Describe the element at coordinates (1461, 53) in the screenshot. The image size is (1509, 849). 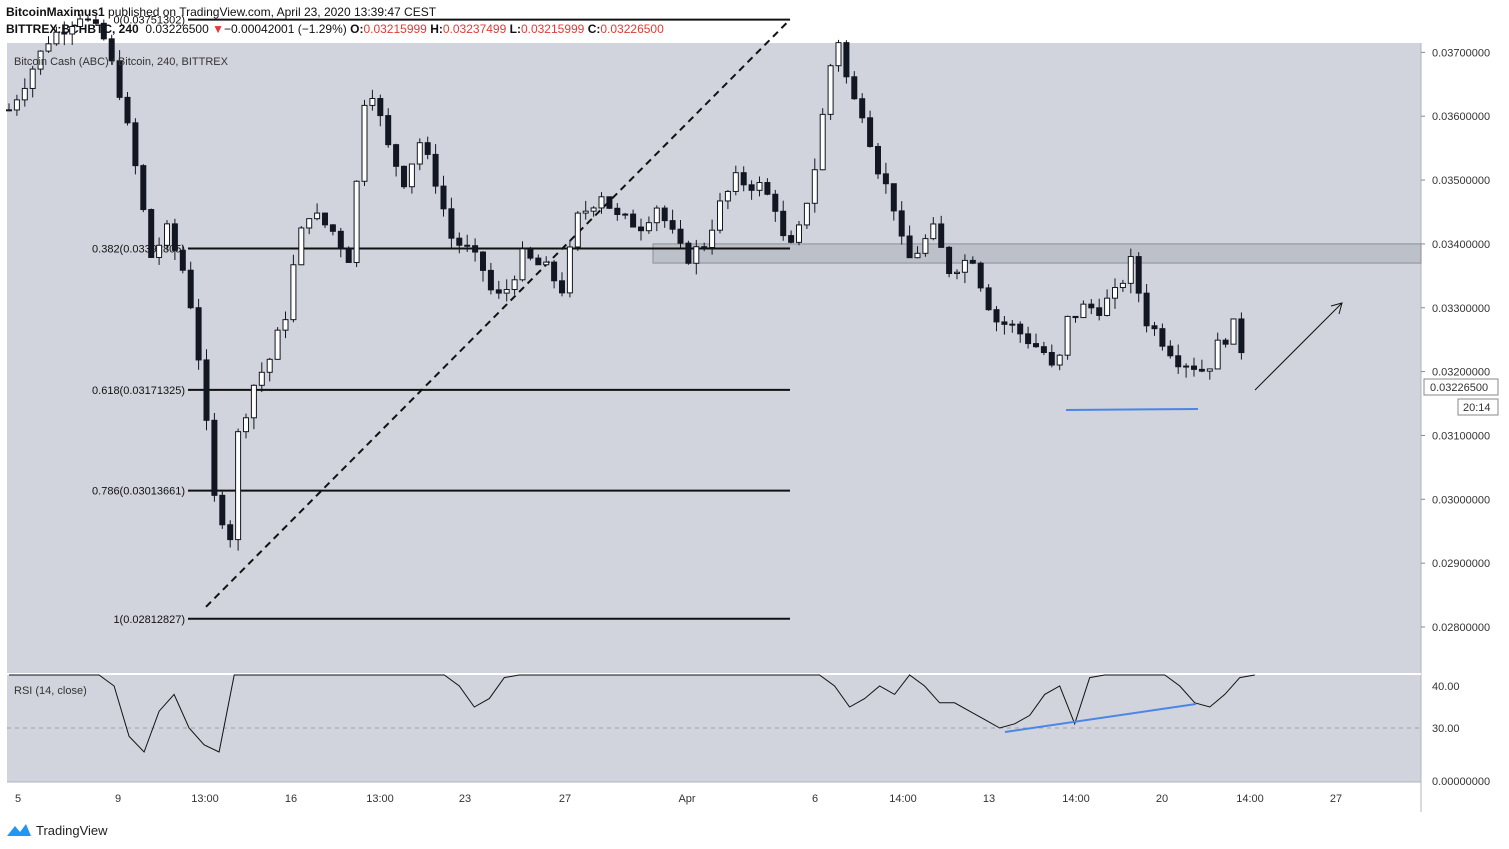
I see `price-tick-label: 0.03700000` at that location.